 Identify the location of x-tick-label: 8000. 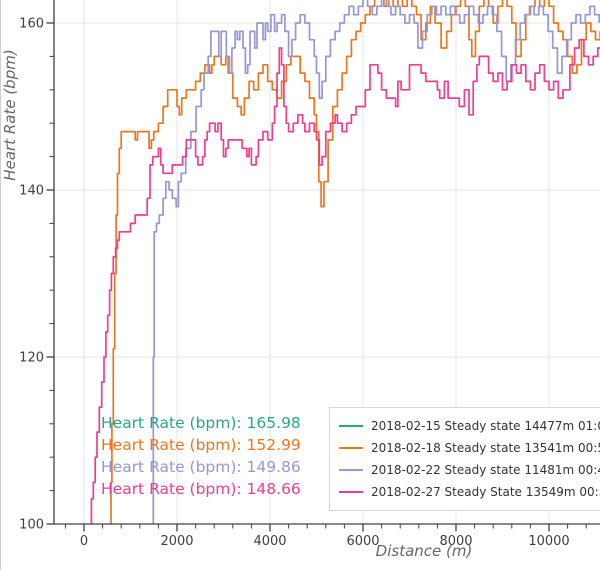
(455, 541).